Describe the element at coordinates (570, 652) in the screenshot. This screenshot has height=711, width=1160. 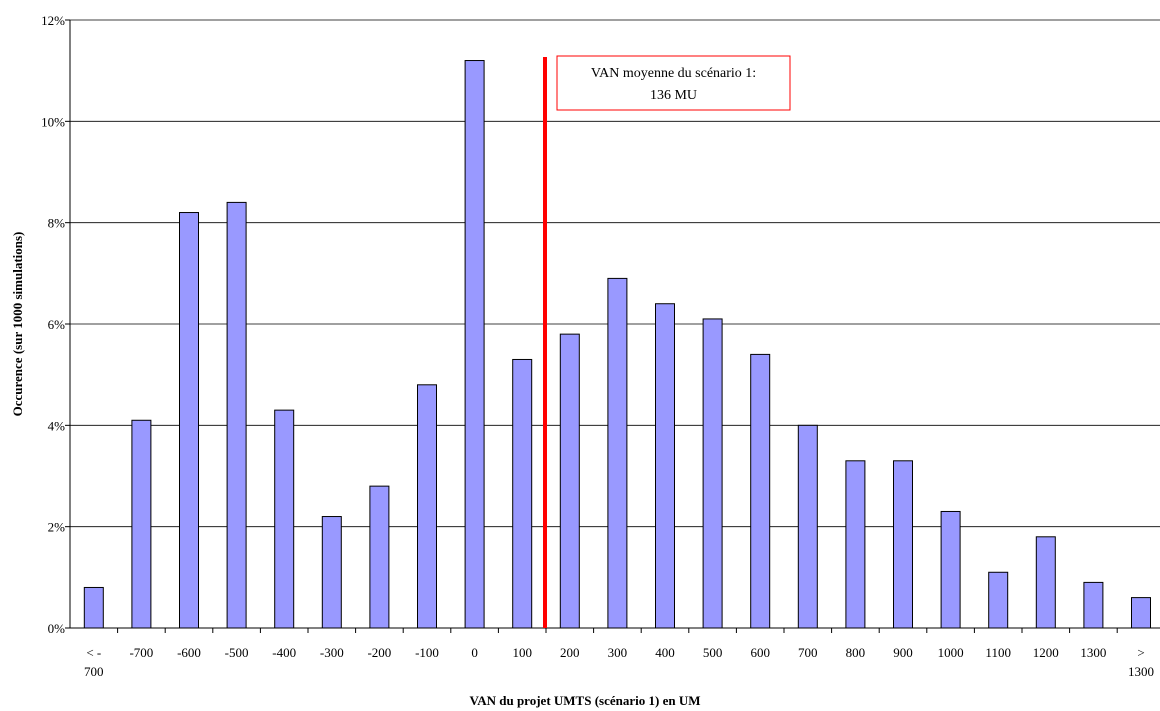
I see `x-tick-label: 200` at that location.